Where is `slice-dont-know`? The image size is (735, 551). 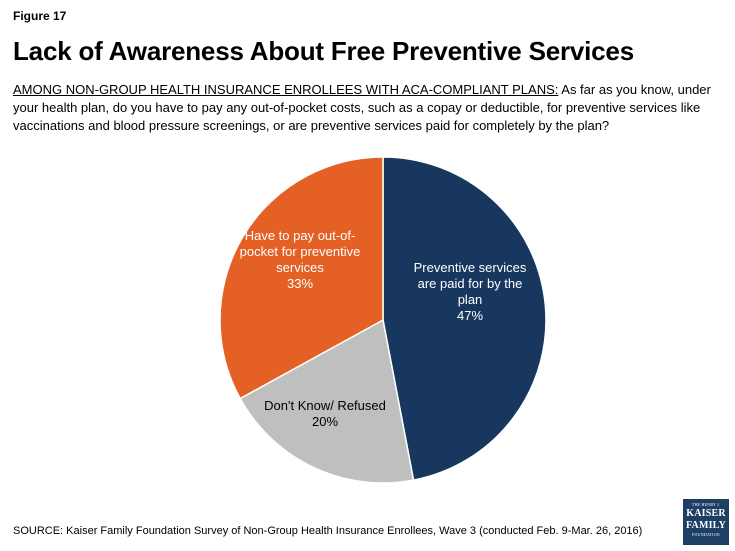 slice-dont-know is located at coordinates (327, 401).